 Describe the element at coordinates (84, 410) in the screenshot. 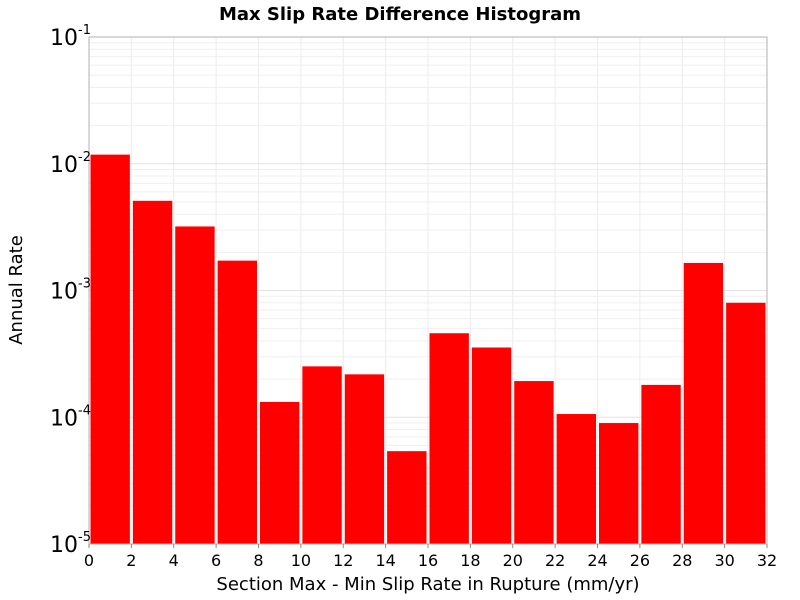

I see `y-tick-exponent: -4` at that location.